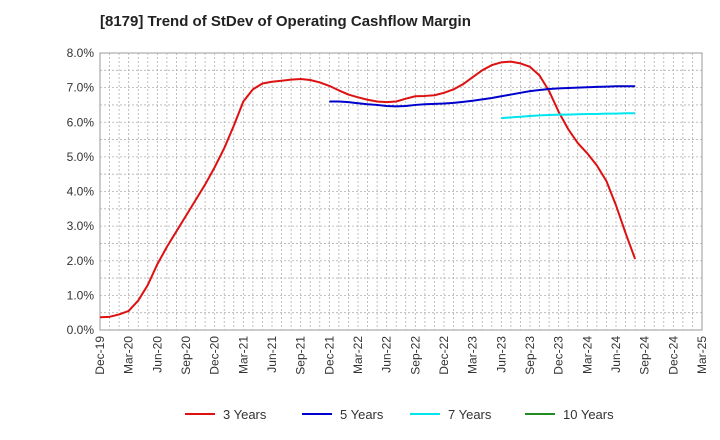 The width and height of the screenshot is (720, 440). Describe the element at coordinates (482, 96) in the screenshot. I see `series-line-5-years` at that location.